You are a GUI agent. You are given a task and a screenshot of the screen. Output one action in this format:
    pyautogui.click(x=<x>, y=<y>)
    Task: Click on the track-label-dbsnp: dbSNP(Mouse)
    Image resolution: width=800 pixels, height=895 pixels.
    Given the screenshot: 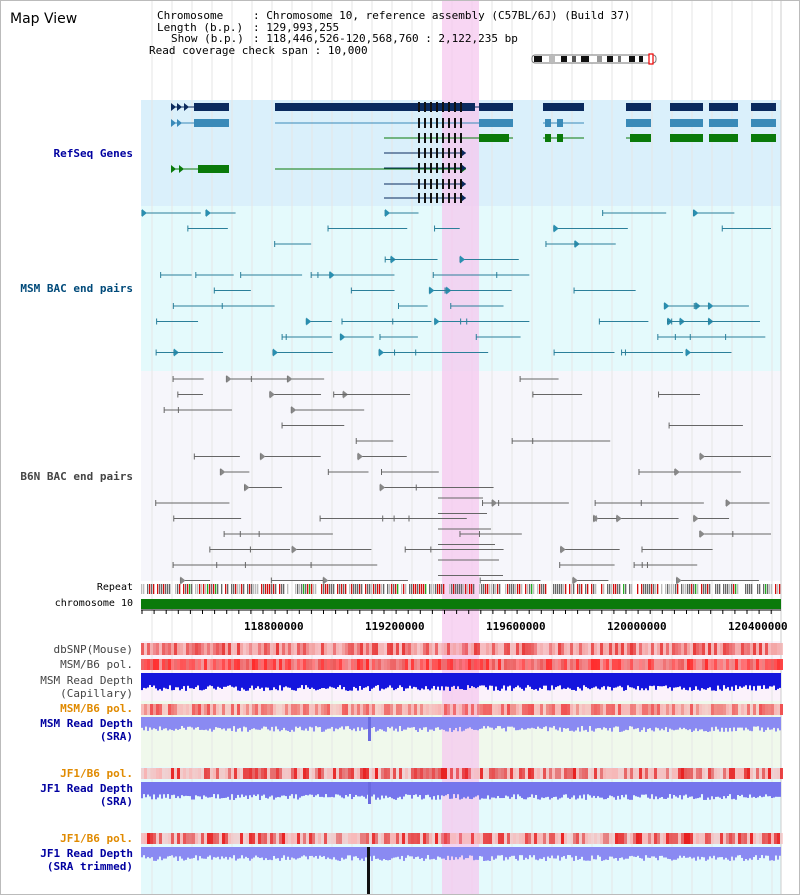 What is the action you would take?
    pyautogui.click(x=93, y=649)
    